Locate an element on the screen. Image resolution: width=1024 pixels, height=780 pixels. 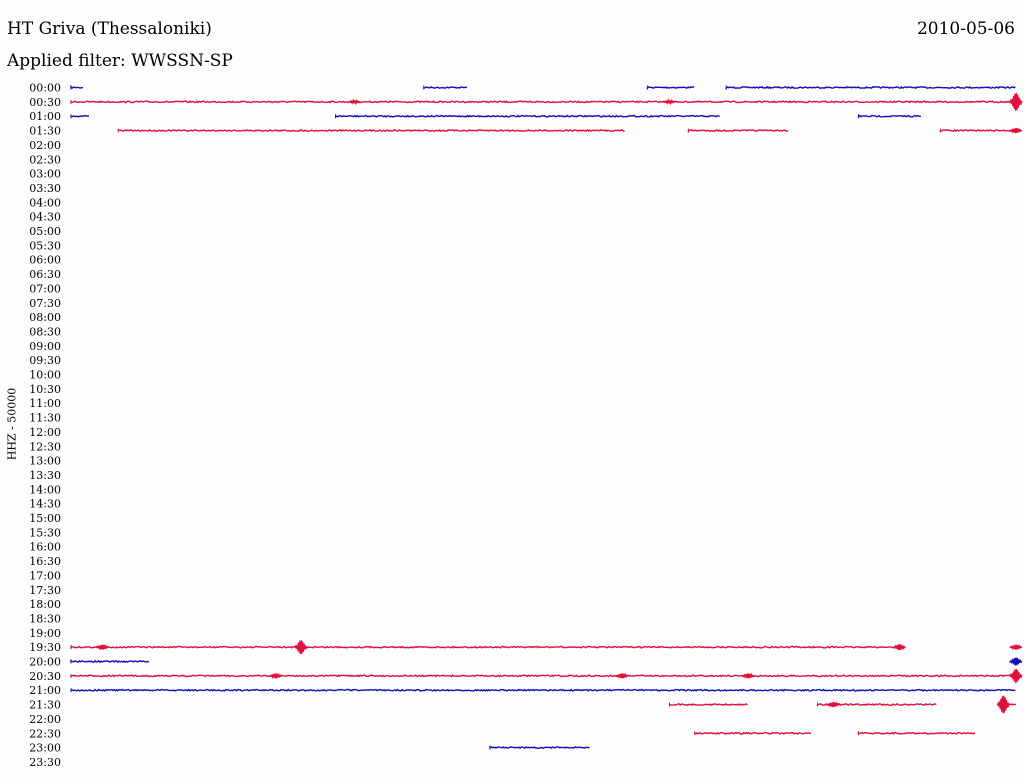
time-tick-label: 00:00 is located at coordinates (45, 88).